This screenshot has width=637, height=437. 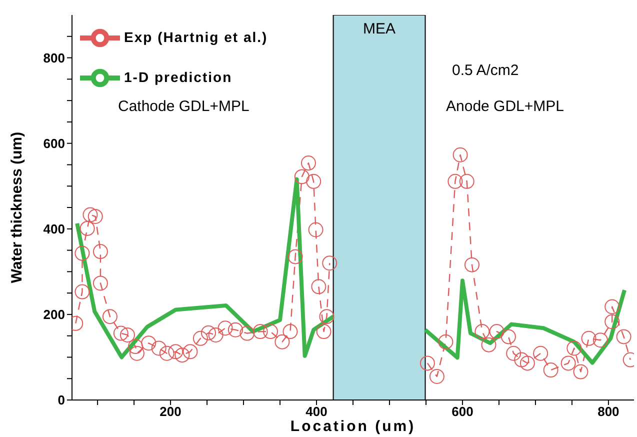 I want to click on x-axis-title: Location (um), so click(x=353, y=426).